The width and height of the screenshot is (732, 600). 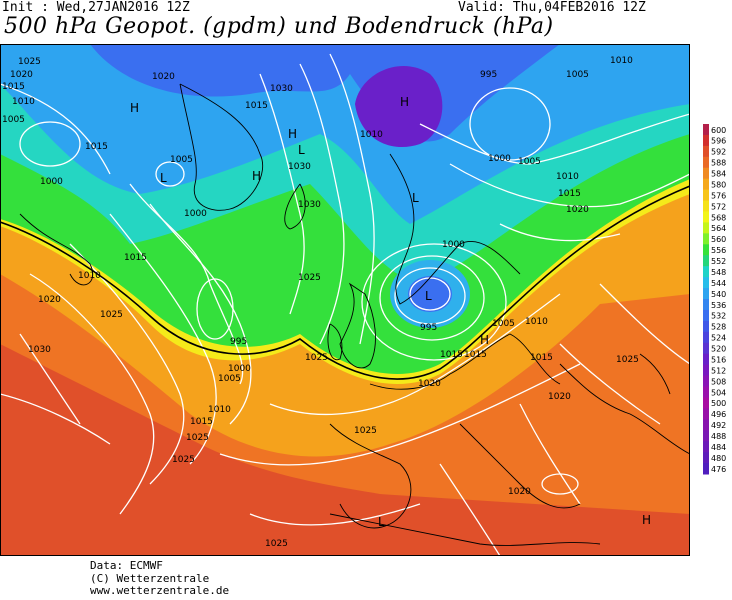 What do you see at coordinates (718, 283) in the screenshot?
I see `legend-label: 544` at bounding box center [718, 283].